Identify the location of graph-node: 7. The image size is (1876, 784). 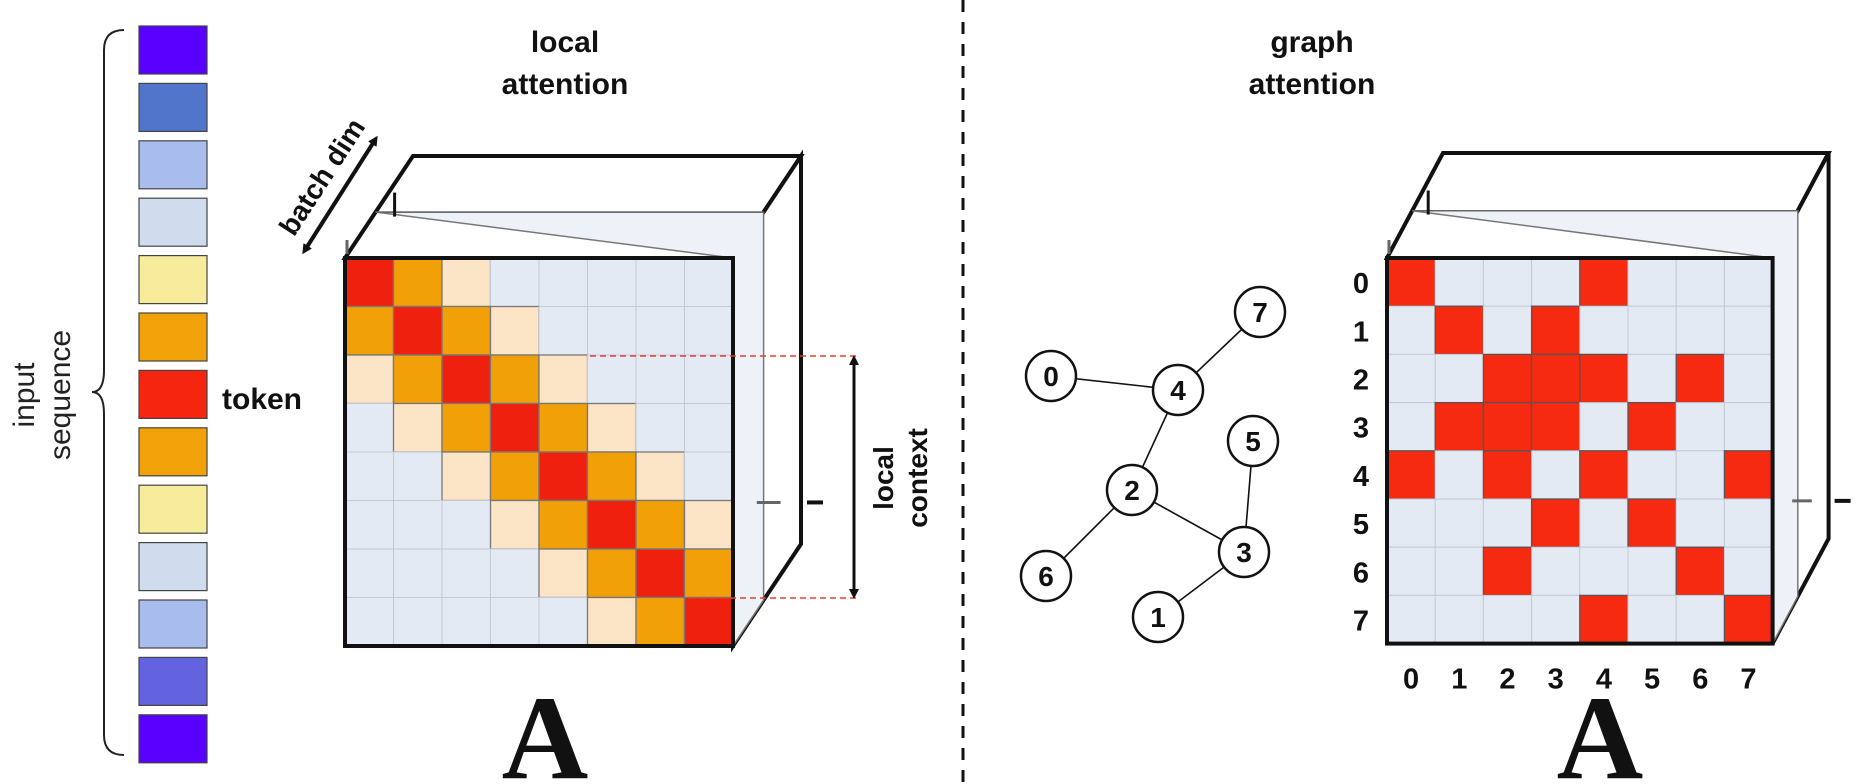
(1260, 312).